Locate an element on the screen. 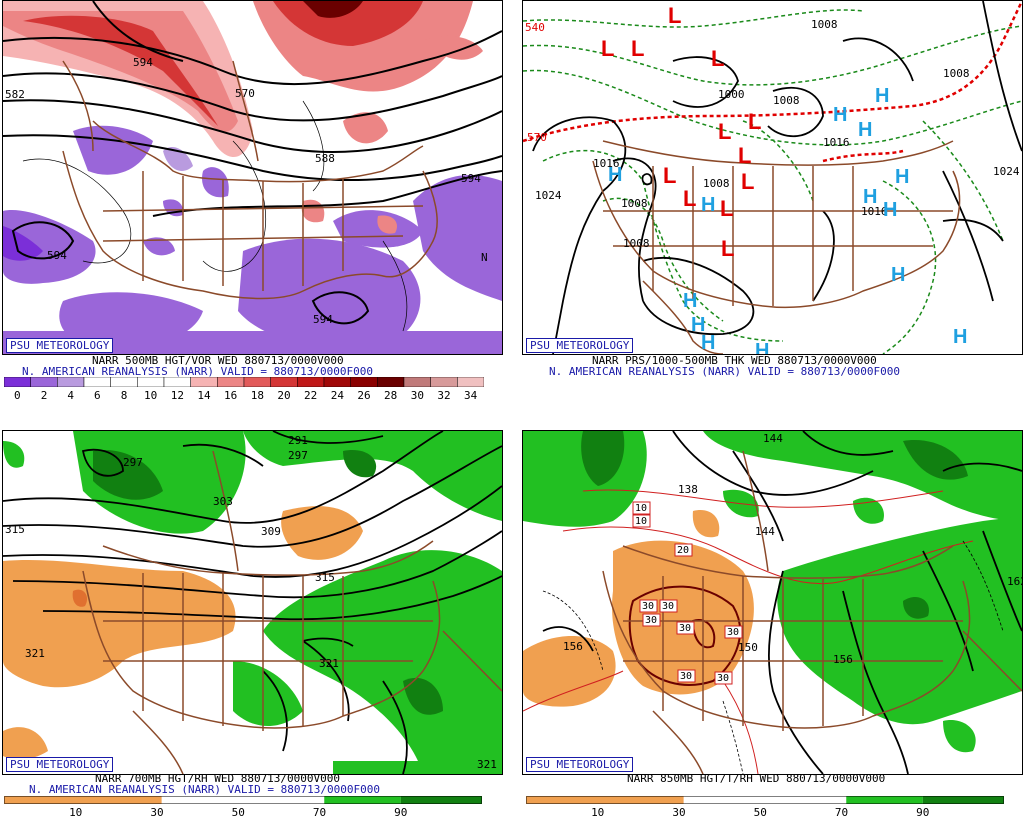 This screenshot has height=819, width=1024. thickness-label: 540 is located at coordinates (535, 27).